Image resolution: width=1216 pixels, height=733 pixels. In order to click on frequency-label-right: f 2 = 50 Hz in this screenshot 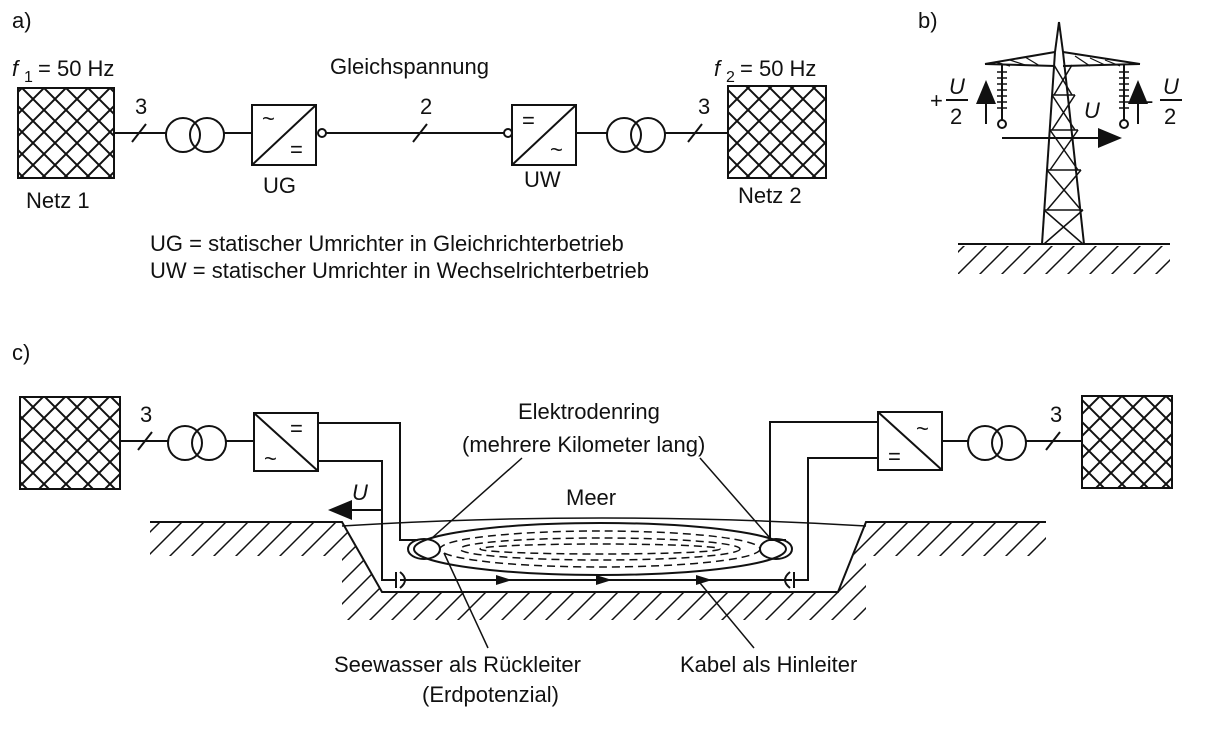, I will do `click(765, 71)`.